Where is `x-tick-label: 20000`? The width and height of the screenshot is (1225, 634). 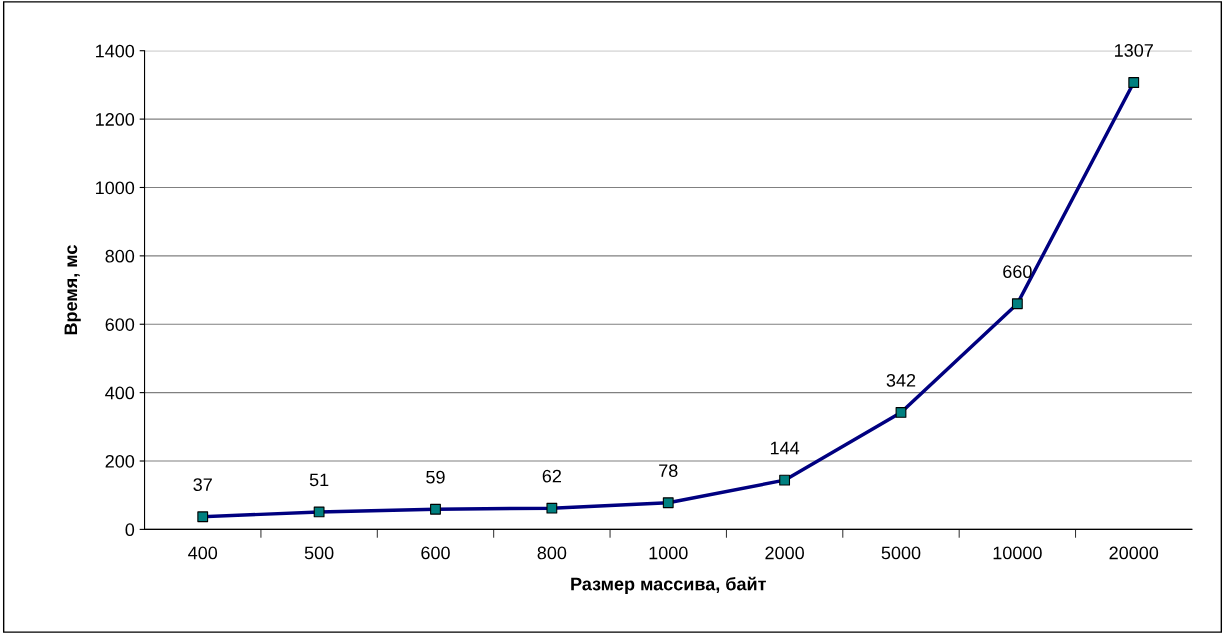
x-tick-label: 20000 is located at coordinates (1134, 553).